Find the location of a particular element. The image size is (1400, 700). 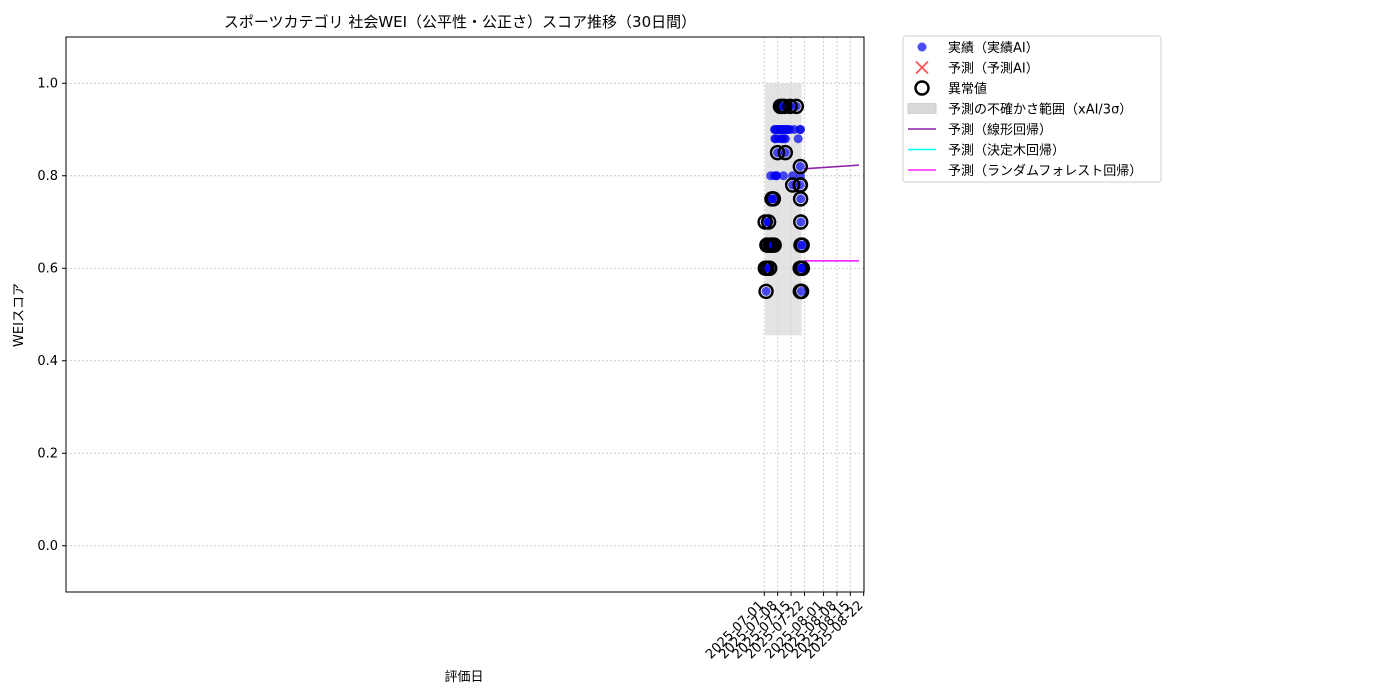

legend-x-icon is located at coordinates (922, 67).